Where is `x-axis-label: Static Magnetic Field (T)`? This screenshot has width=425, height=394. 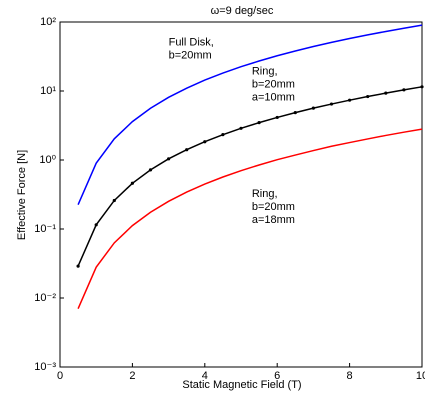 x-axis-label: Static Magnetic Field (T) is located at coordinates (241, 385).